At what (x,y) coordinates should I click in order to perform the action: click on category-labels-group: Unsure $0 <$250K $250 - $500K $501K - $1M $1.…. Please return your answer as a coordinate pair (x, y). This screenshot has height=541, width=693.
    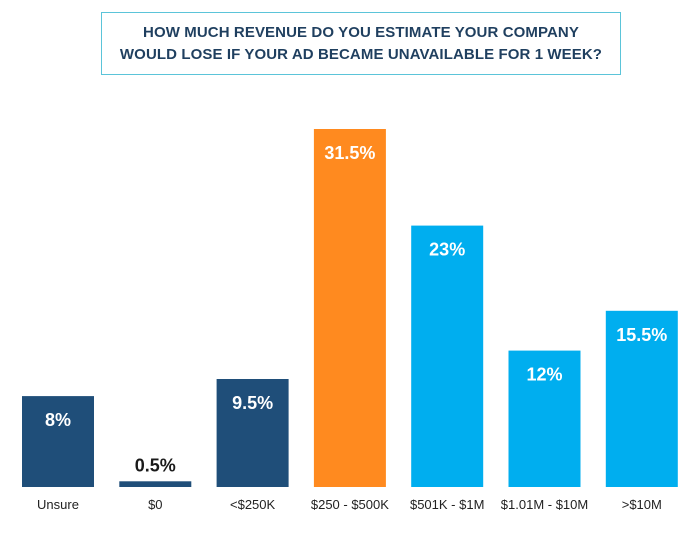
    Looking at the image, I should click on (349, 504).